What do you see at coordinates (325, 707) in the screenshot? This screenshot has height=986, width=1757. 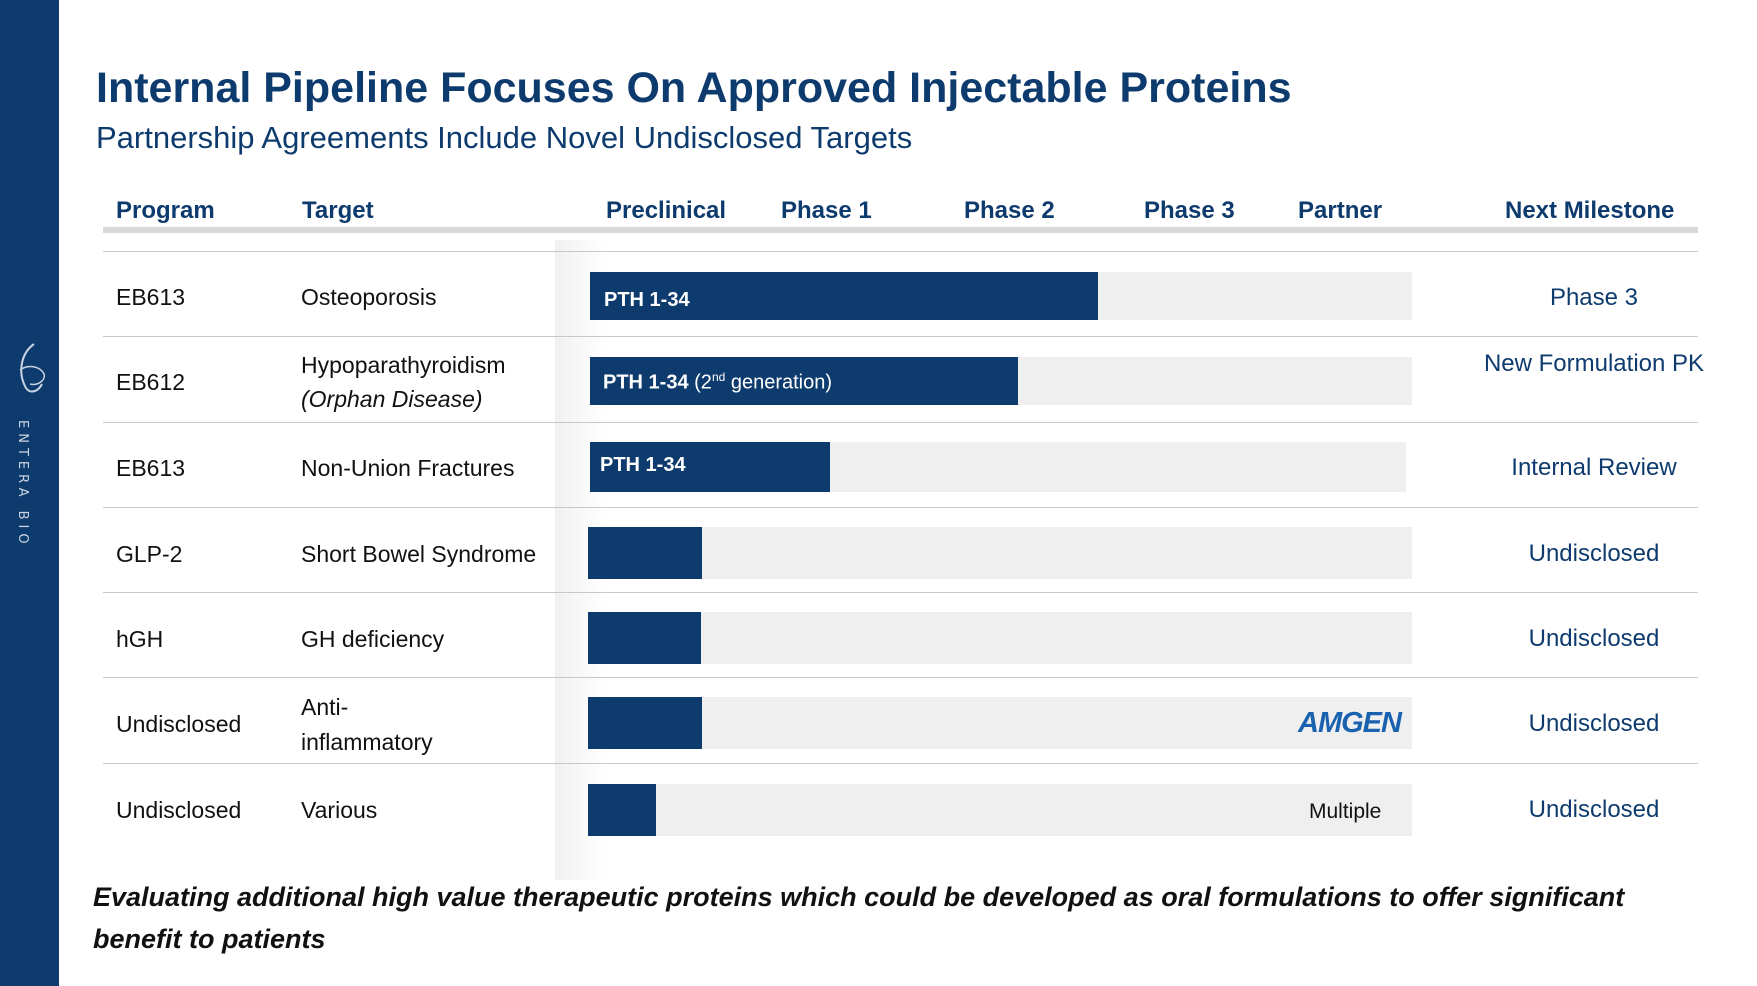 I see `target-cell: Anti-` at bounding box center [325, 707].